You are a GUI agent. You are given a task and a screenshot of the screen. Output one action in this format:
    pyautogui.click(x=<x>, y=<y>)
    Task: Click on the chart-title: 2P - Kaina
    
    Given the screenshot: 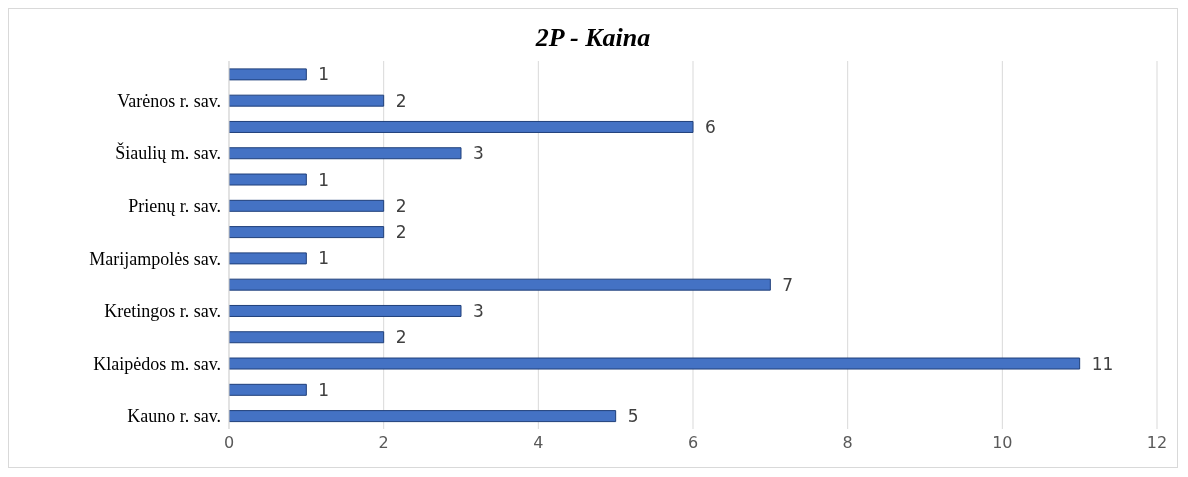 What is the action you would take?
    pyautogui.click(x=593, y=38)
    